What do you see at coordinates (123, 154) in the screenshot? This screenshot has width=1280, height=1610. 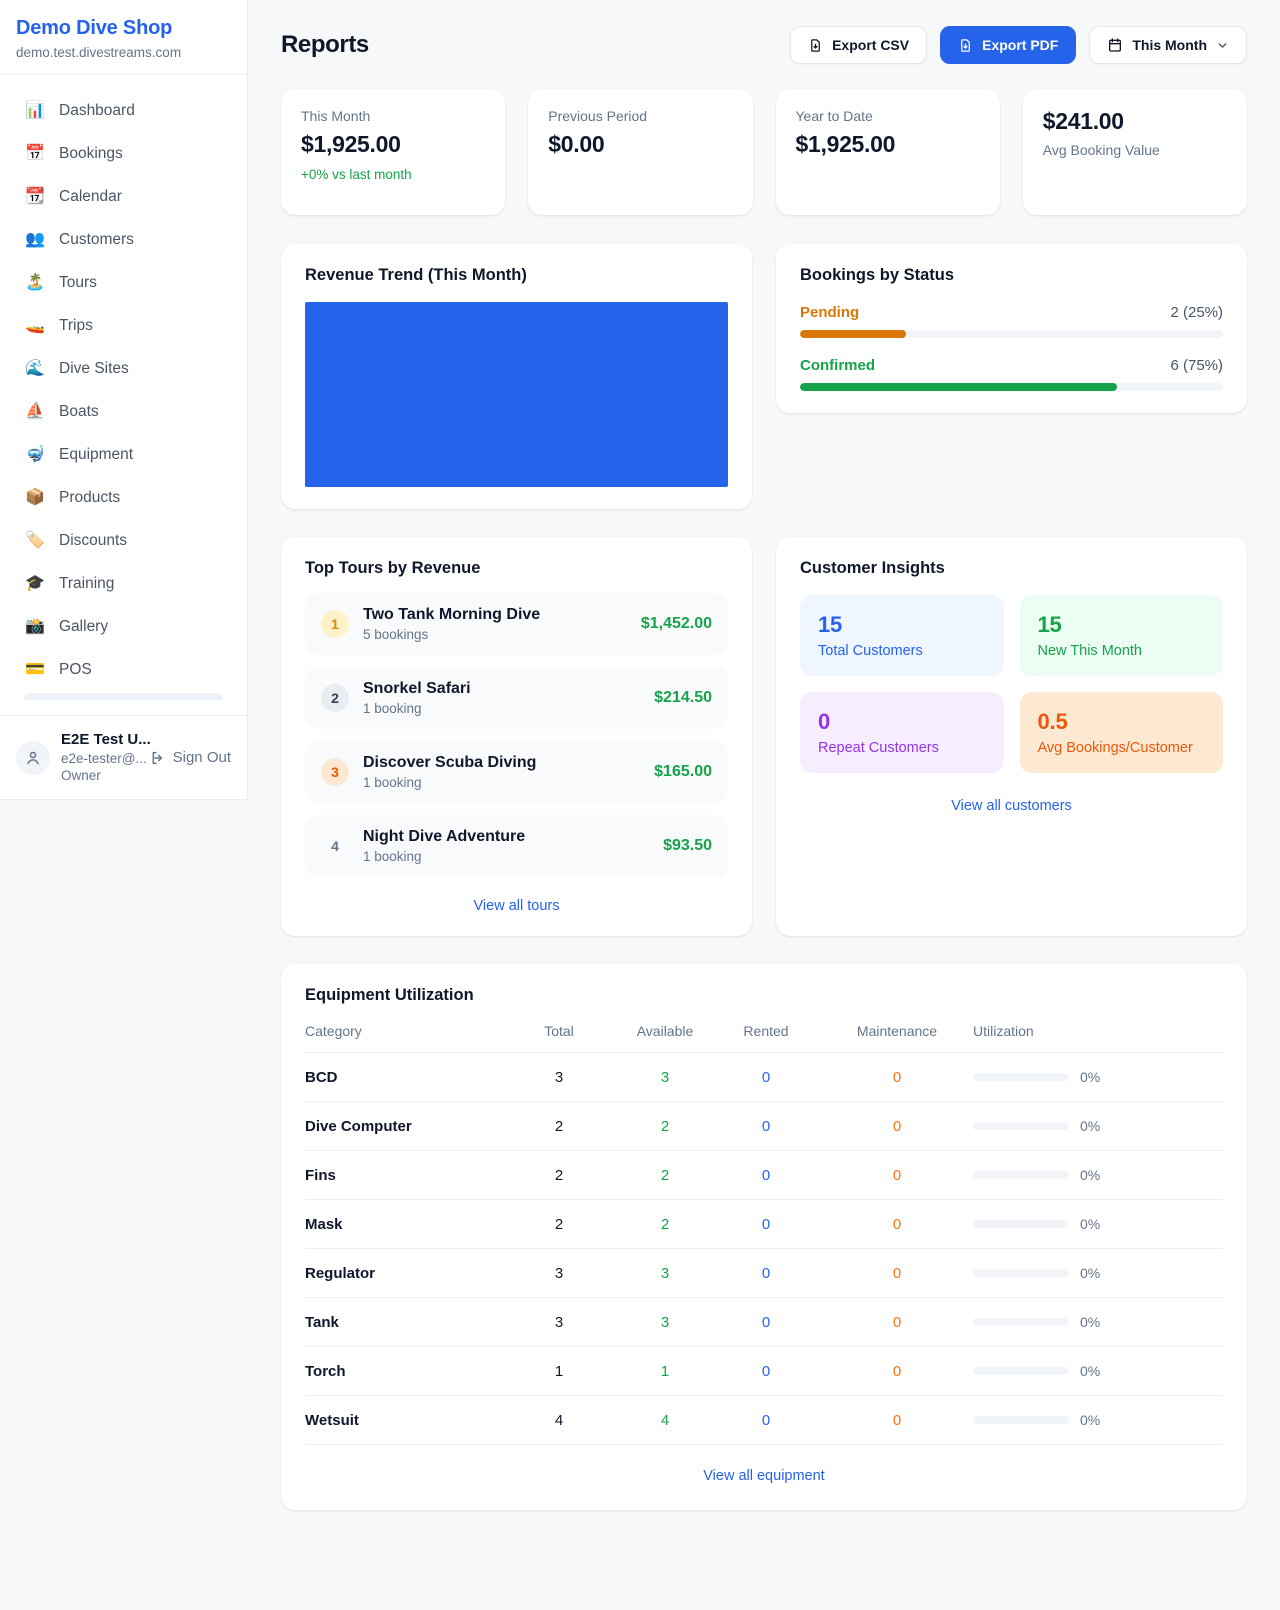 I see `sidebar-item-bookings: 📅 Bookings` at bounding box center [123, 154].